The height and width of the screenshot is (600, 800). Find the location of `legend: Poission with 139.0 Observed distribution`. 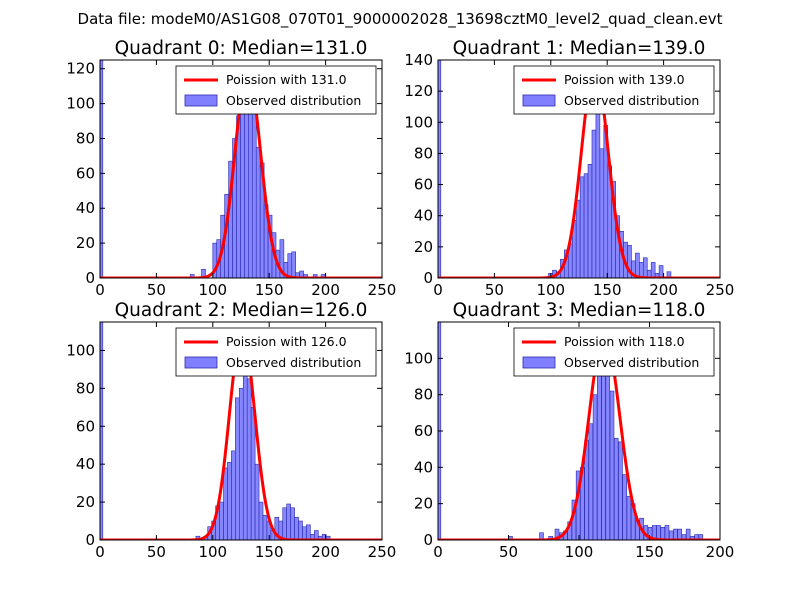

legend: Poission with 139.0 Observed distribution is located at coordinates (614, 90).